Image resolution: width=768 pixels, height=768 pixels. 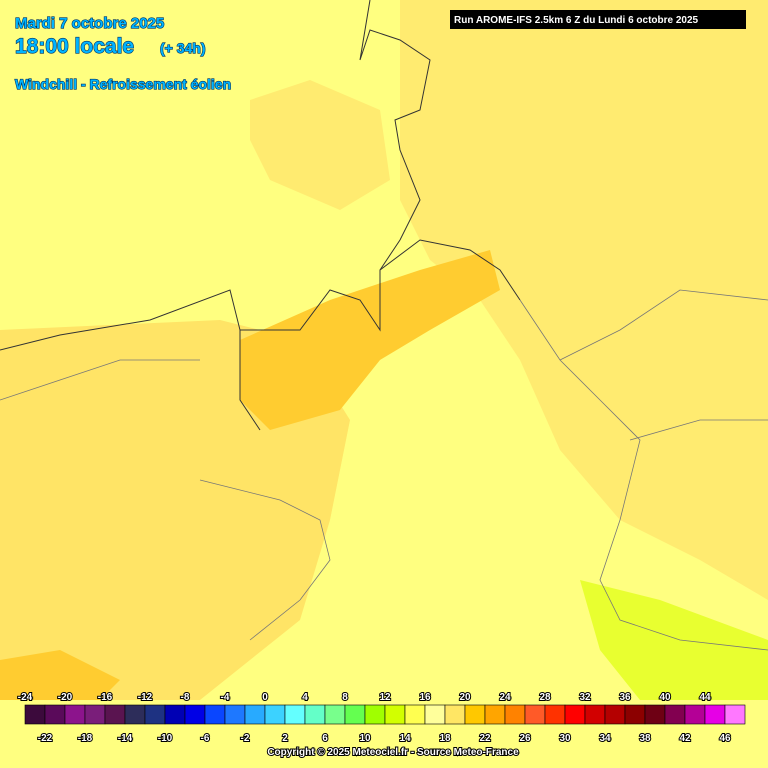 I want to click on legend-label: 32, so click(x=585, y=697).